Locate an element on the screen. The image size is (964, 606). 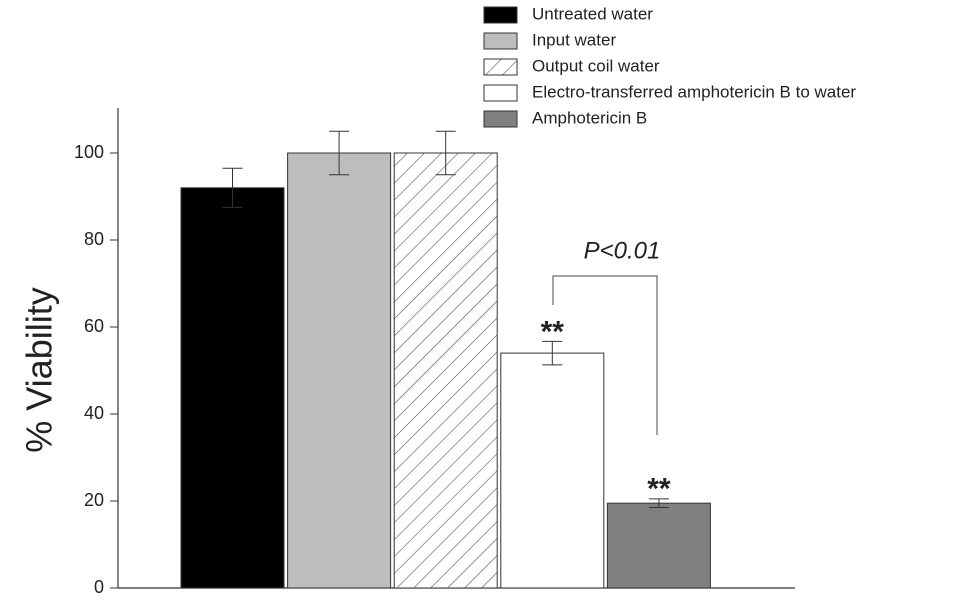
legend-label: Untreated water is located at coordinates (592, 13).